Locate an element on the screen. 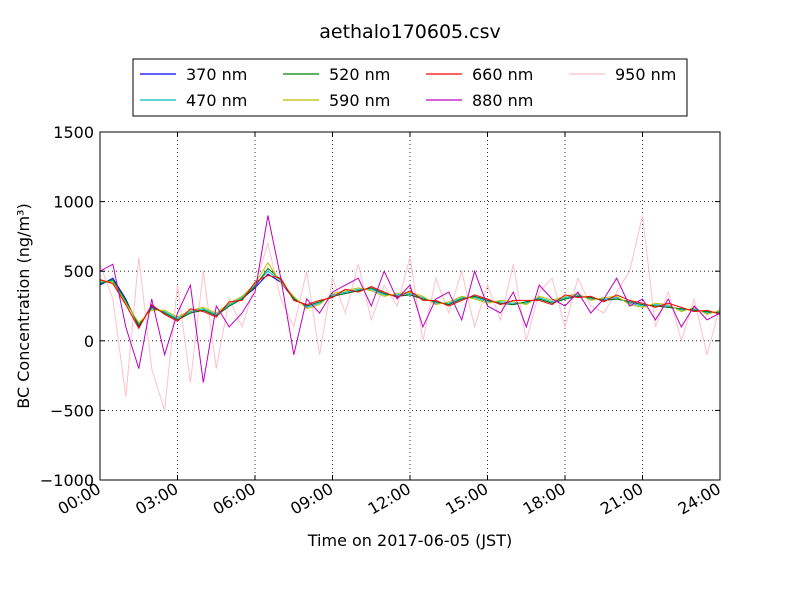 The height and width of the screenshot is (600, 800). y-axis-label: BC Concentration (ng/m³) is located at coordinates (23, 305).